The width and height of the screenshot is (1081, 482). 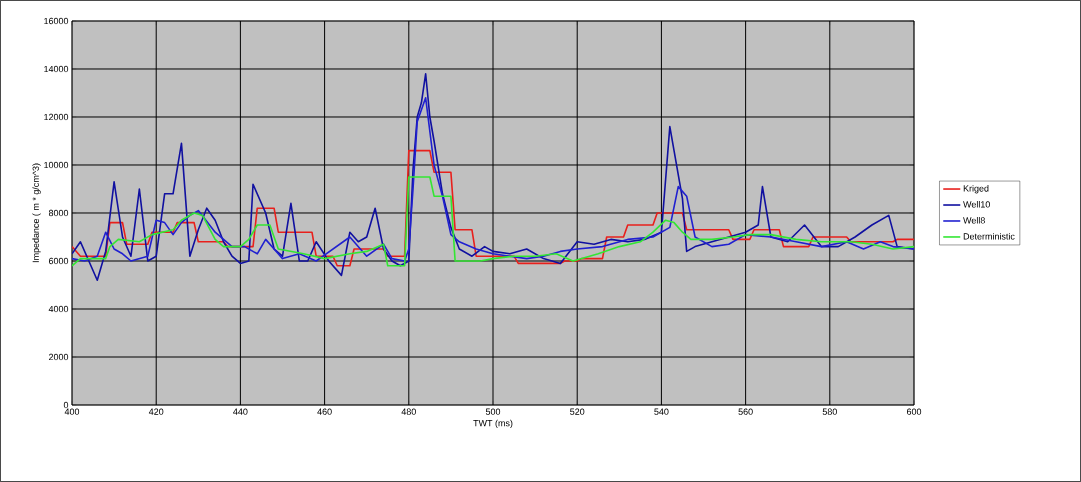 I want to click on y-tick-label: 12000, so click(x=56, y=117).